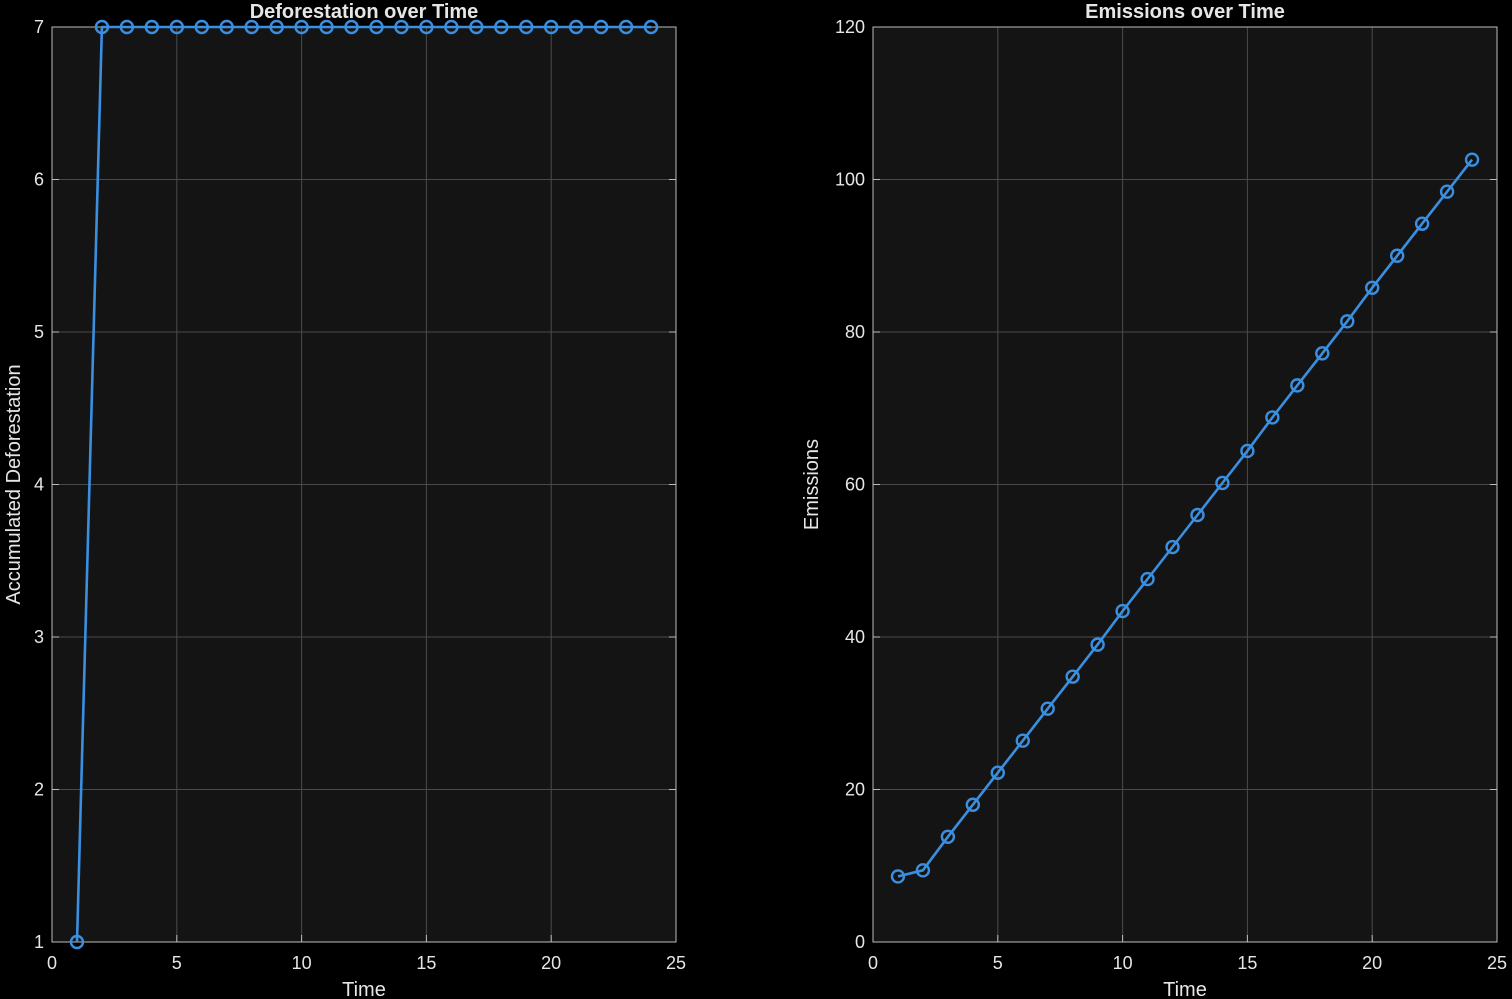  Describe the element at coordinates (1247, 963) in the screenshot. I see `emissions-x-tick-label: 15` at that location.